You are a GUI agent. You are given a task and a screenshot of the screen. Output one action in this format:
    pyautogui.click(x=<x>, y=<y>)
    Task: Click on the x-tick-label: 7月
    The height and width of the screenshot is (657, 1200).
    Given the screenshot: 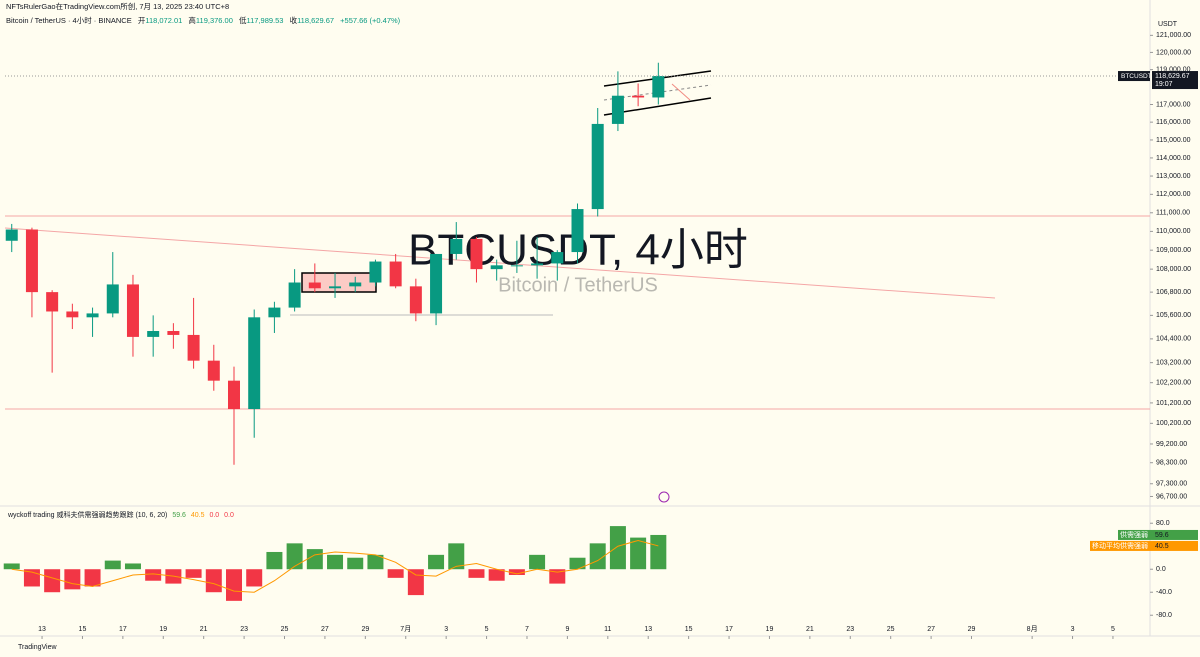 What is the action you would take?
    pyautogui.click(x=405, y=629)
    